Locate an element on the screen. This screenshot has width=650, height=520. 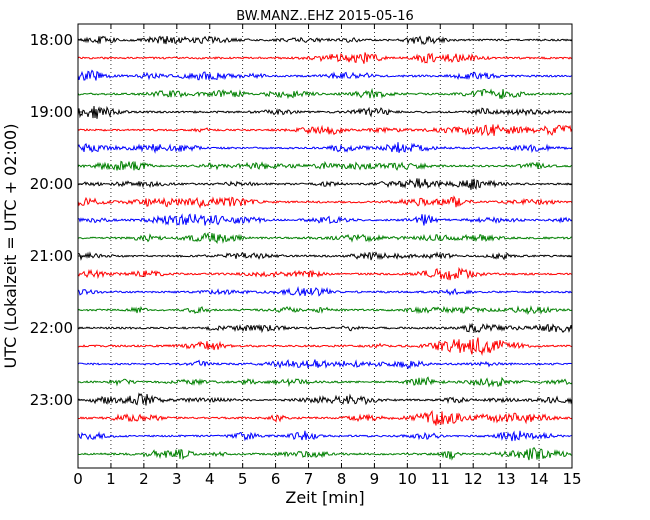
trace-2015 is located at coordinates (325, 202).